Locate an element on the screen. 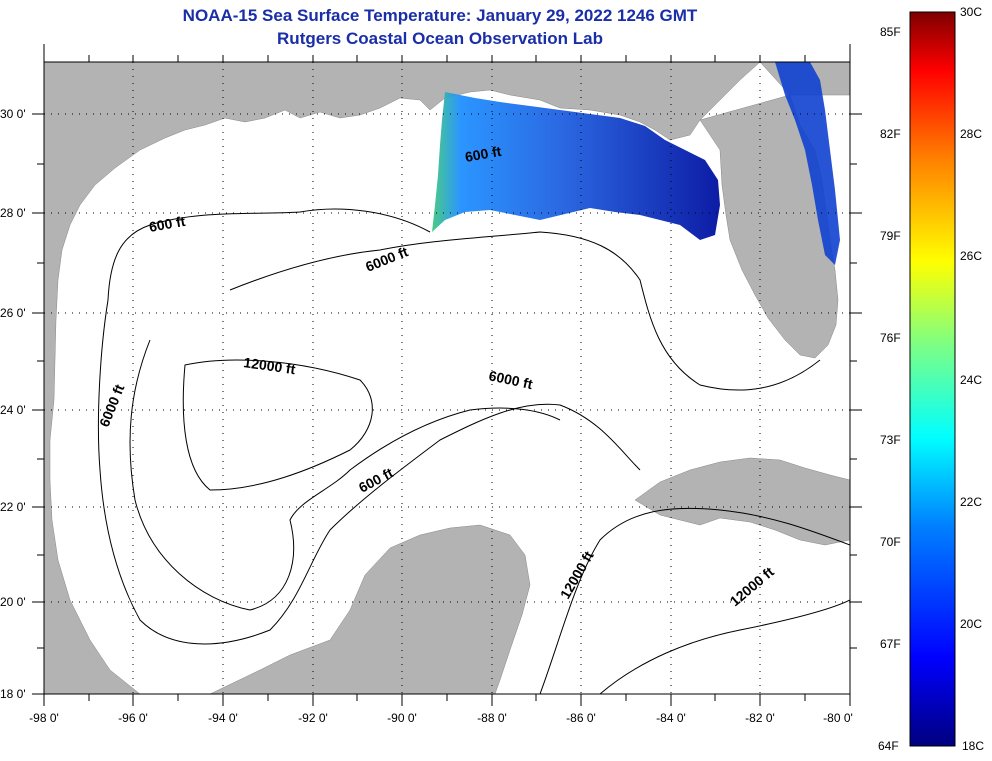 This screenshot has width=992, height=761. colorbar-f-label: 85F is located at coordinates (890, 32).